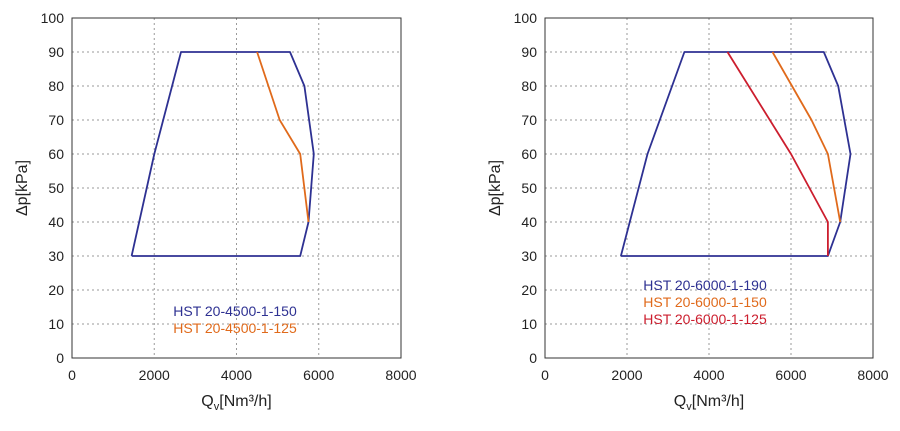 Image resolution: width=900 pixels, height=431 pixels. I want to click on legend-entry: HST 20-6000-1-125, so click(705, 319).